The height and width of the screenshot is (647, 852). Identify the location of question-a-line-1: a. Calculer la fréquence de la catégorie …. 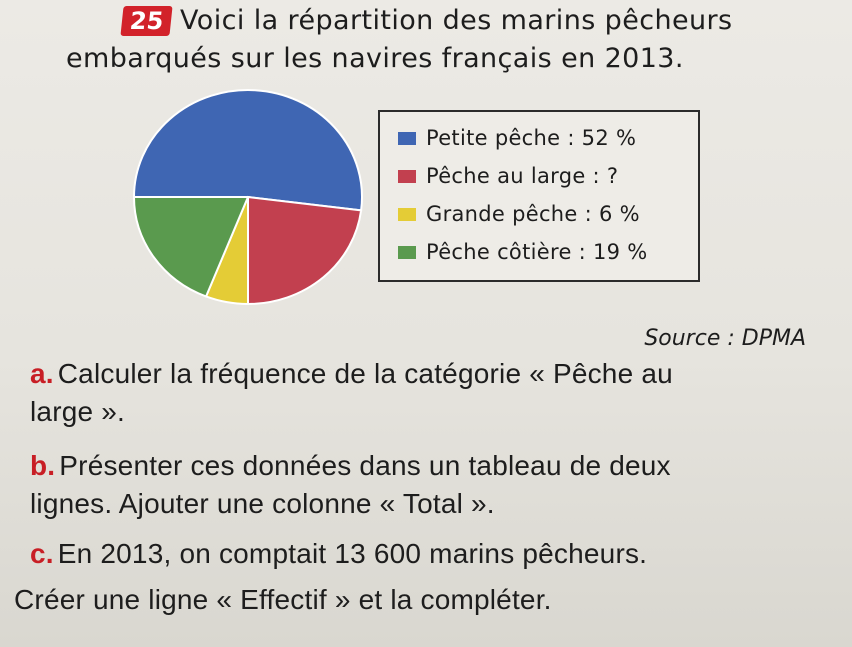
(351, 374).